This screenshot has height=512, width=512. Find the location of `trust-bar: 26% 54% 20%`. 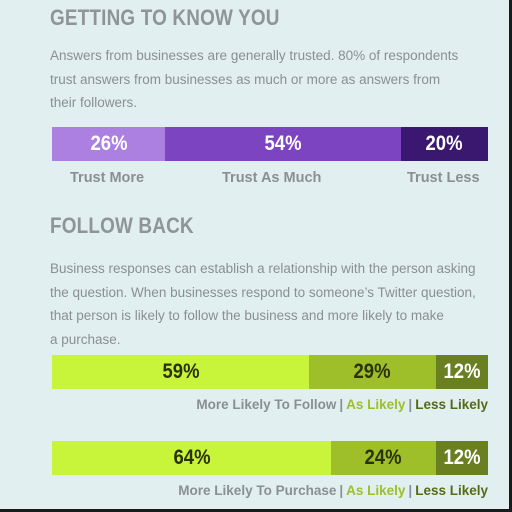

trust-bar: 26% 54% 20% is located at coordinates (270, 144).